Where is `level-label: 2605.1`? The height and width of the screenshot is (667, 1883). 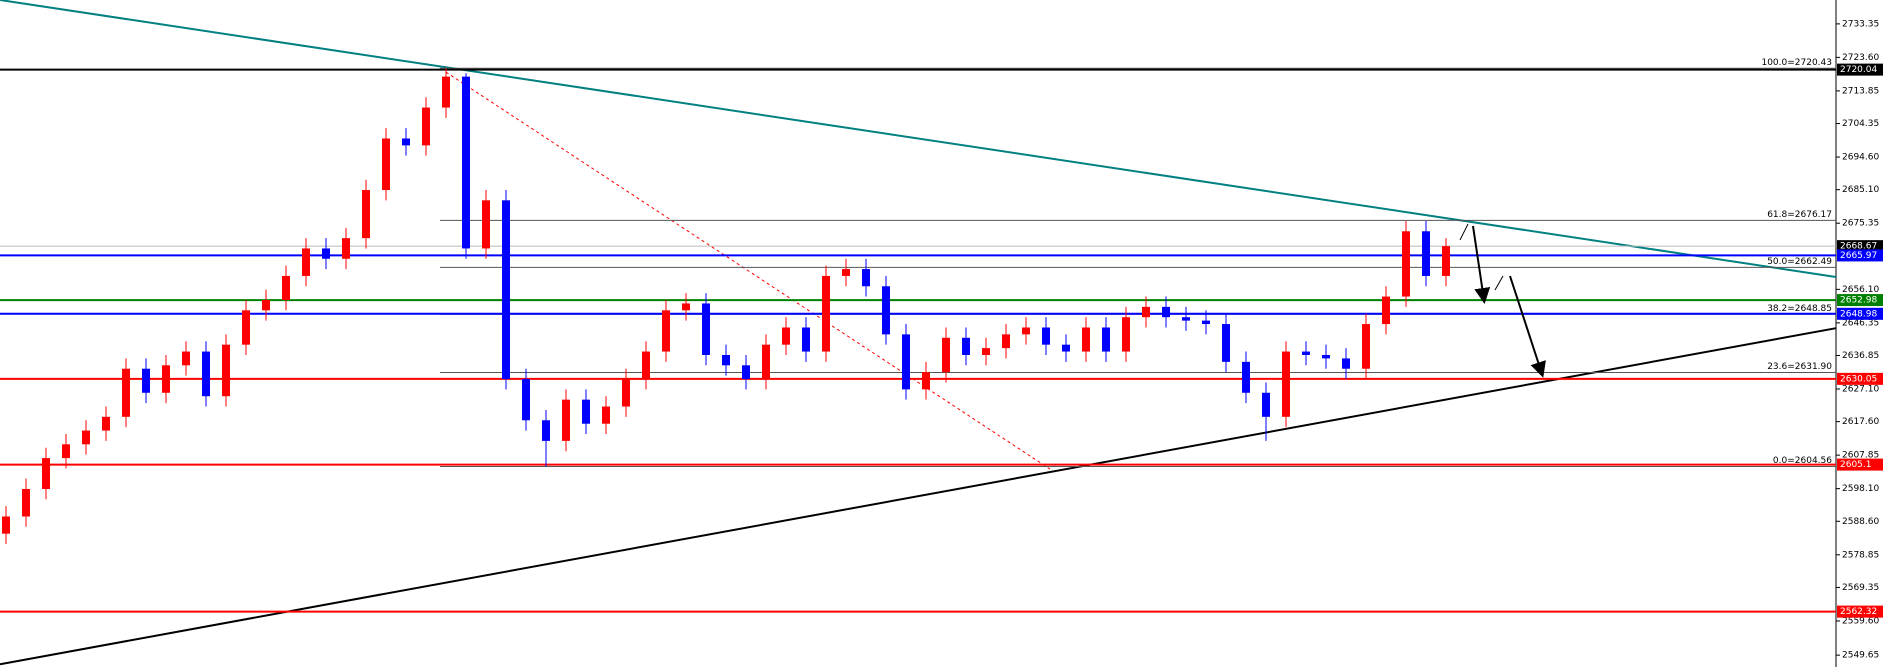
level-label: 2605.1 is located at coordinates (1856, 465).